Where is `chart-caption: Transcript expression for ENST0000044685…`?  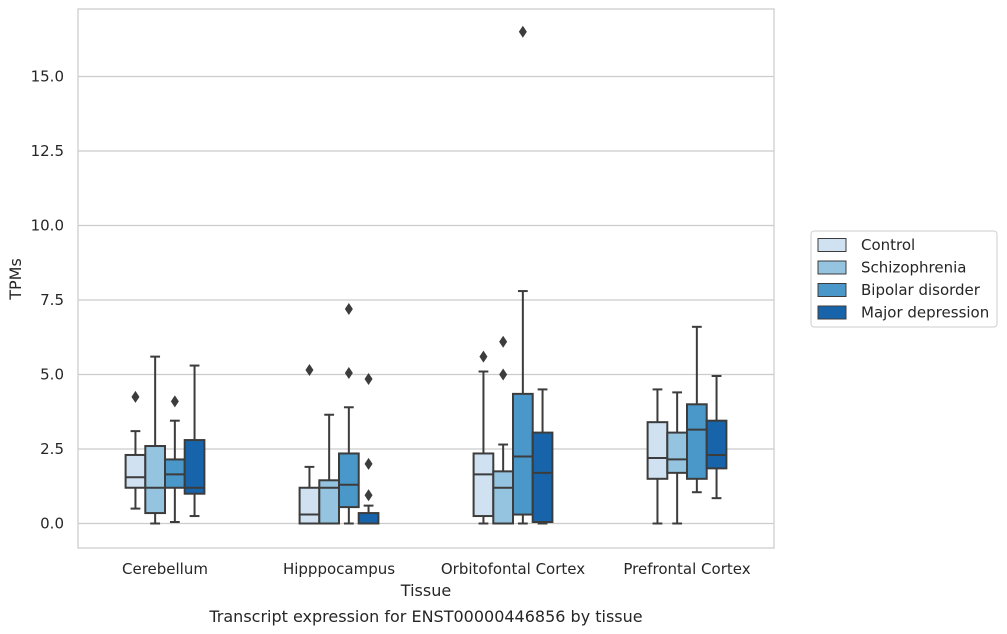 chart-caption: Transcript expression for ENST0000044685… is located at coordinates (425, 616).